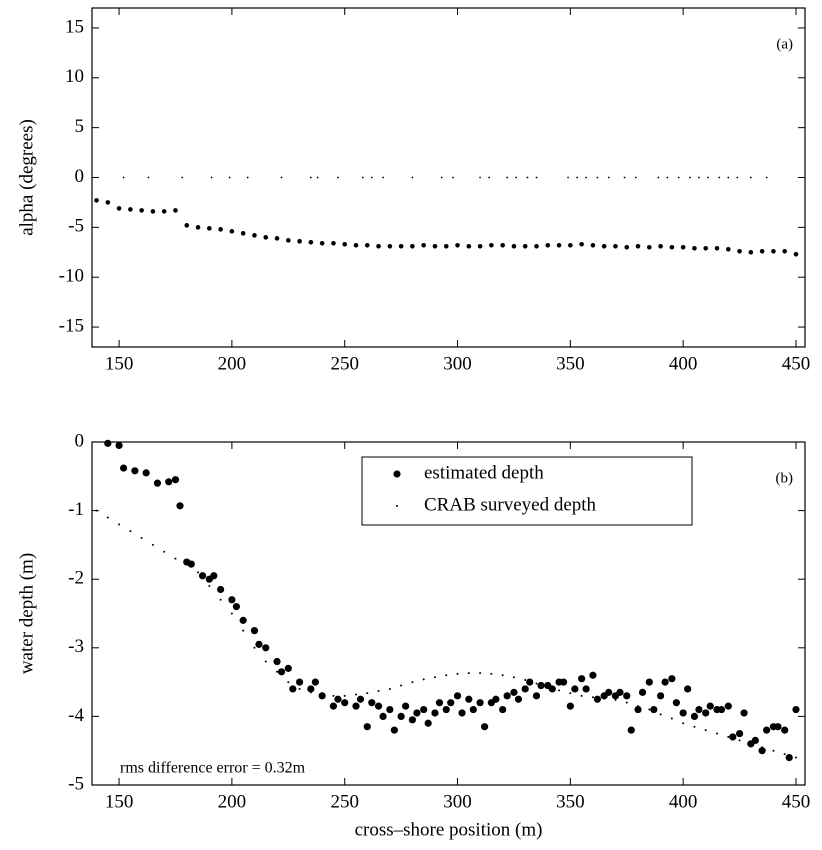 This screenshot has width=822, height=850. I want to click on x-axis-label: cross–shore position (m), so click(449, 829).